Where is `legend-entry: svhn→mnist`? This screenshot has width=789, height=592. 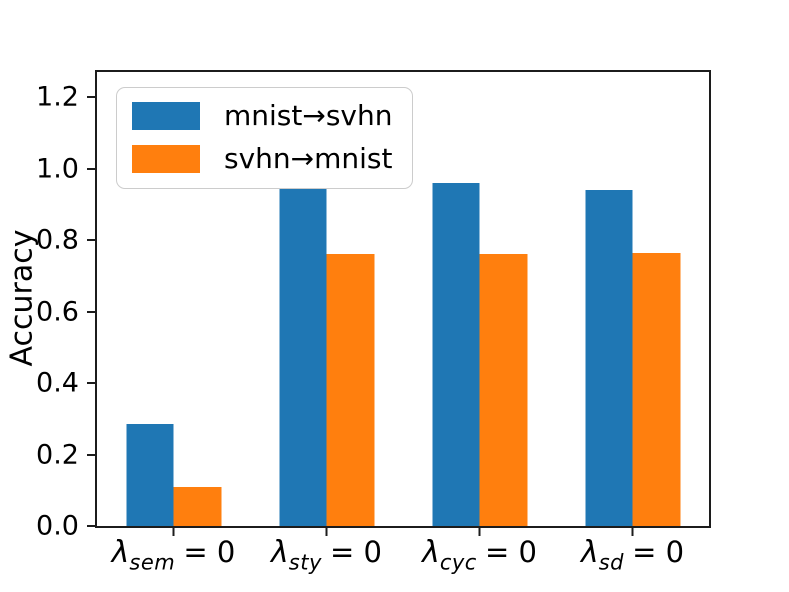
legend-entry: svhn→mnist is located at coordinates (262, 158).